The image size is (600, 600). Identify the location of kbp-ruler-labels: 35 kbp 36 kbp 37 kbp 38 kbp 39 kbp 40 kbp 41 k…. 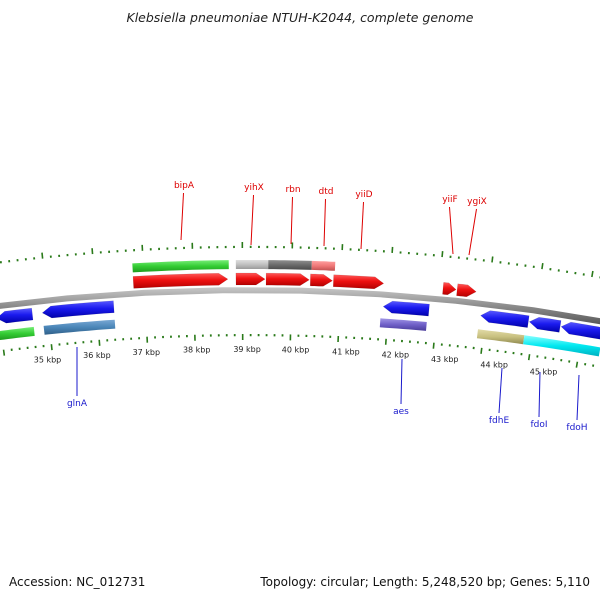
(296, 360).